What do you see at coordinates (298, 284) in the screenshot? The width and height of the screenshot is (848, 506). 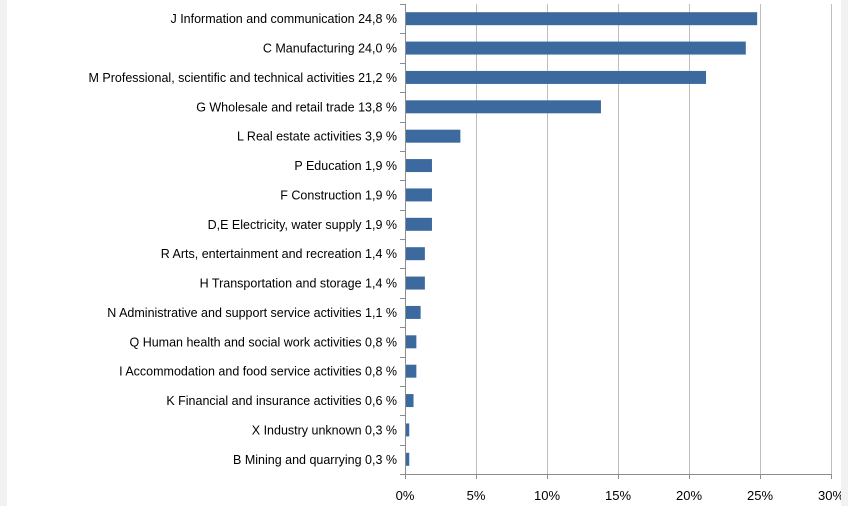 I see `category-label: H Transportation and storage 1,4 %` at bounding box center [298, 284].